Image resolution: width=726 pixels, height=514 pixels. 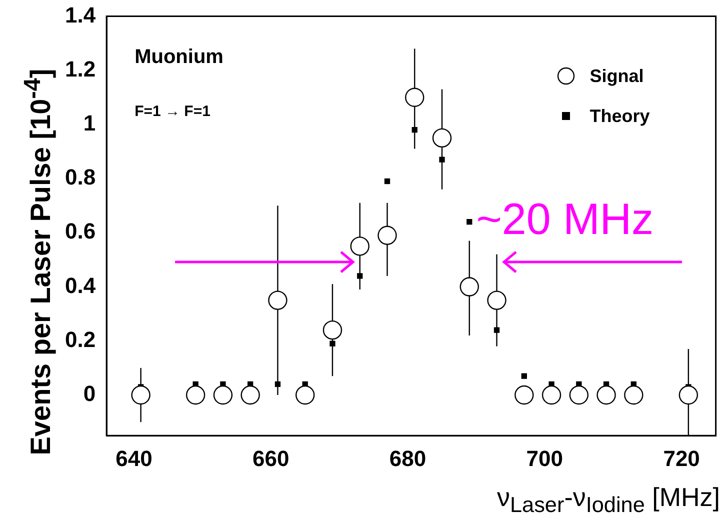 What do you see at coordinates (80, 69) in the screenshot?
I see `y-tick-label: 1.2` at bounding box center [80, 69].